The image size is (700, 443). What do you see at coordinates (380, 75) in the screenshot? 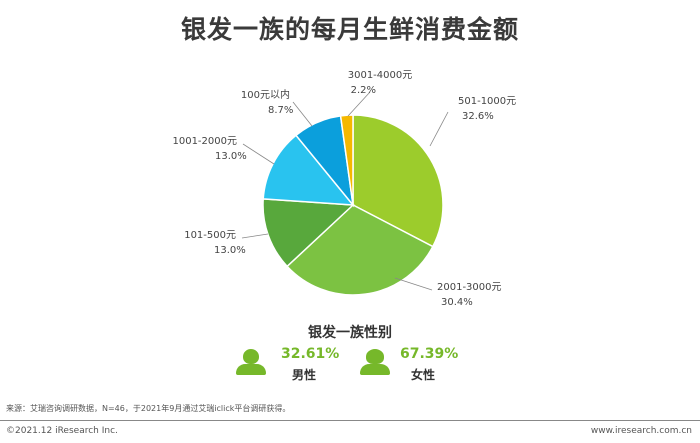
I see `slice-category-label-5: 3001-4000元` at bounding box center [380, 75].